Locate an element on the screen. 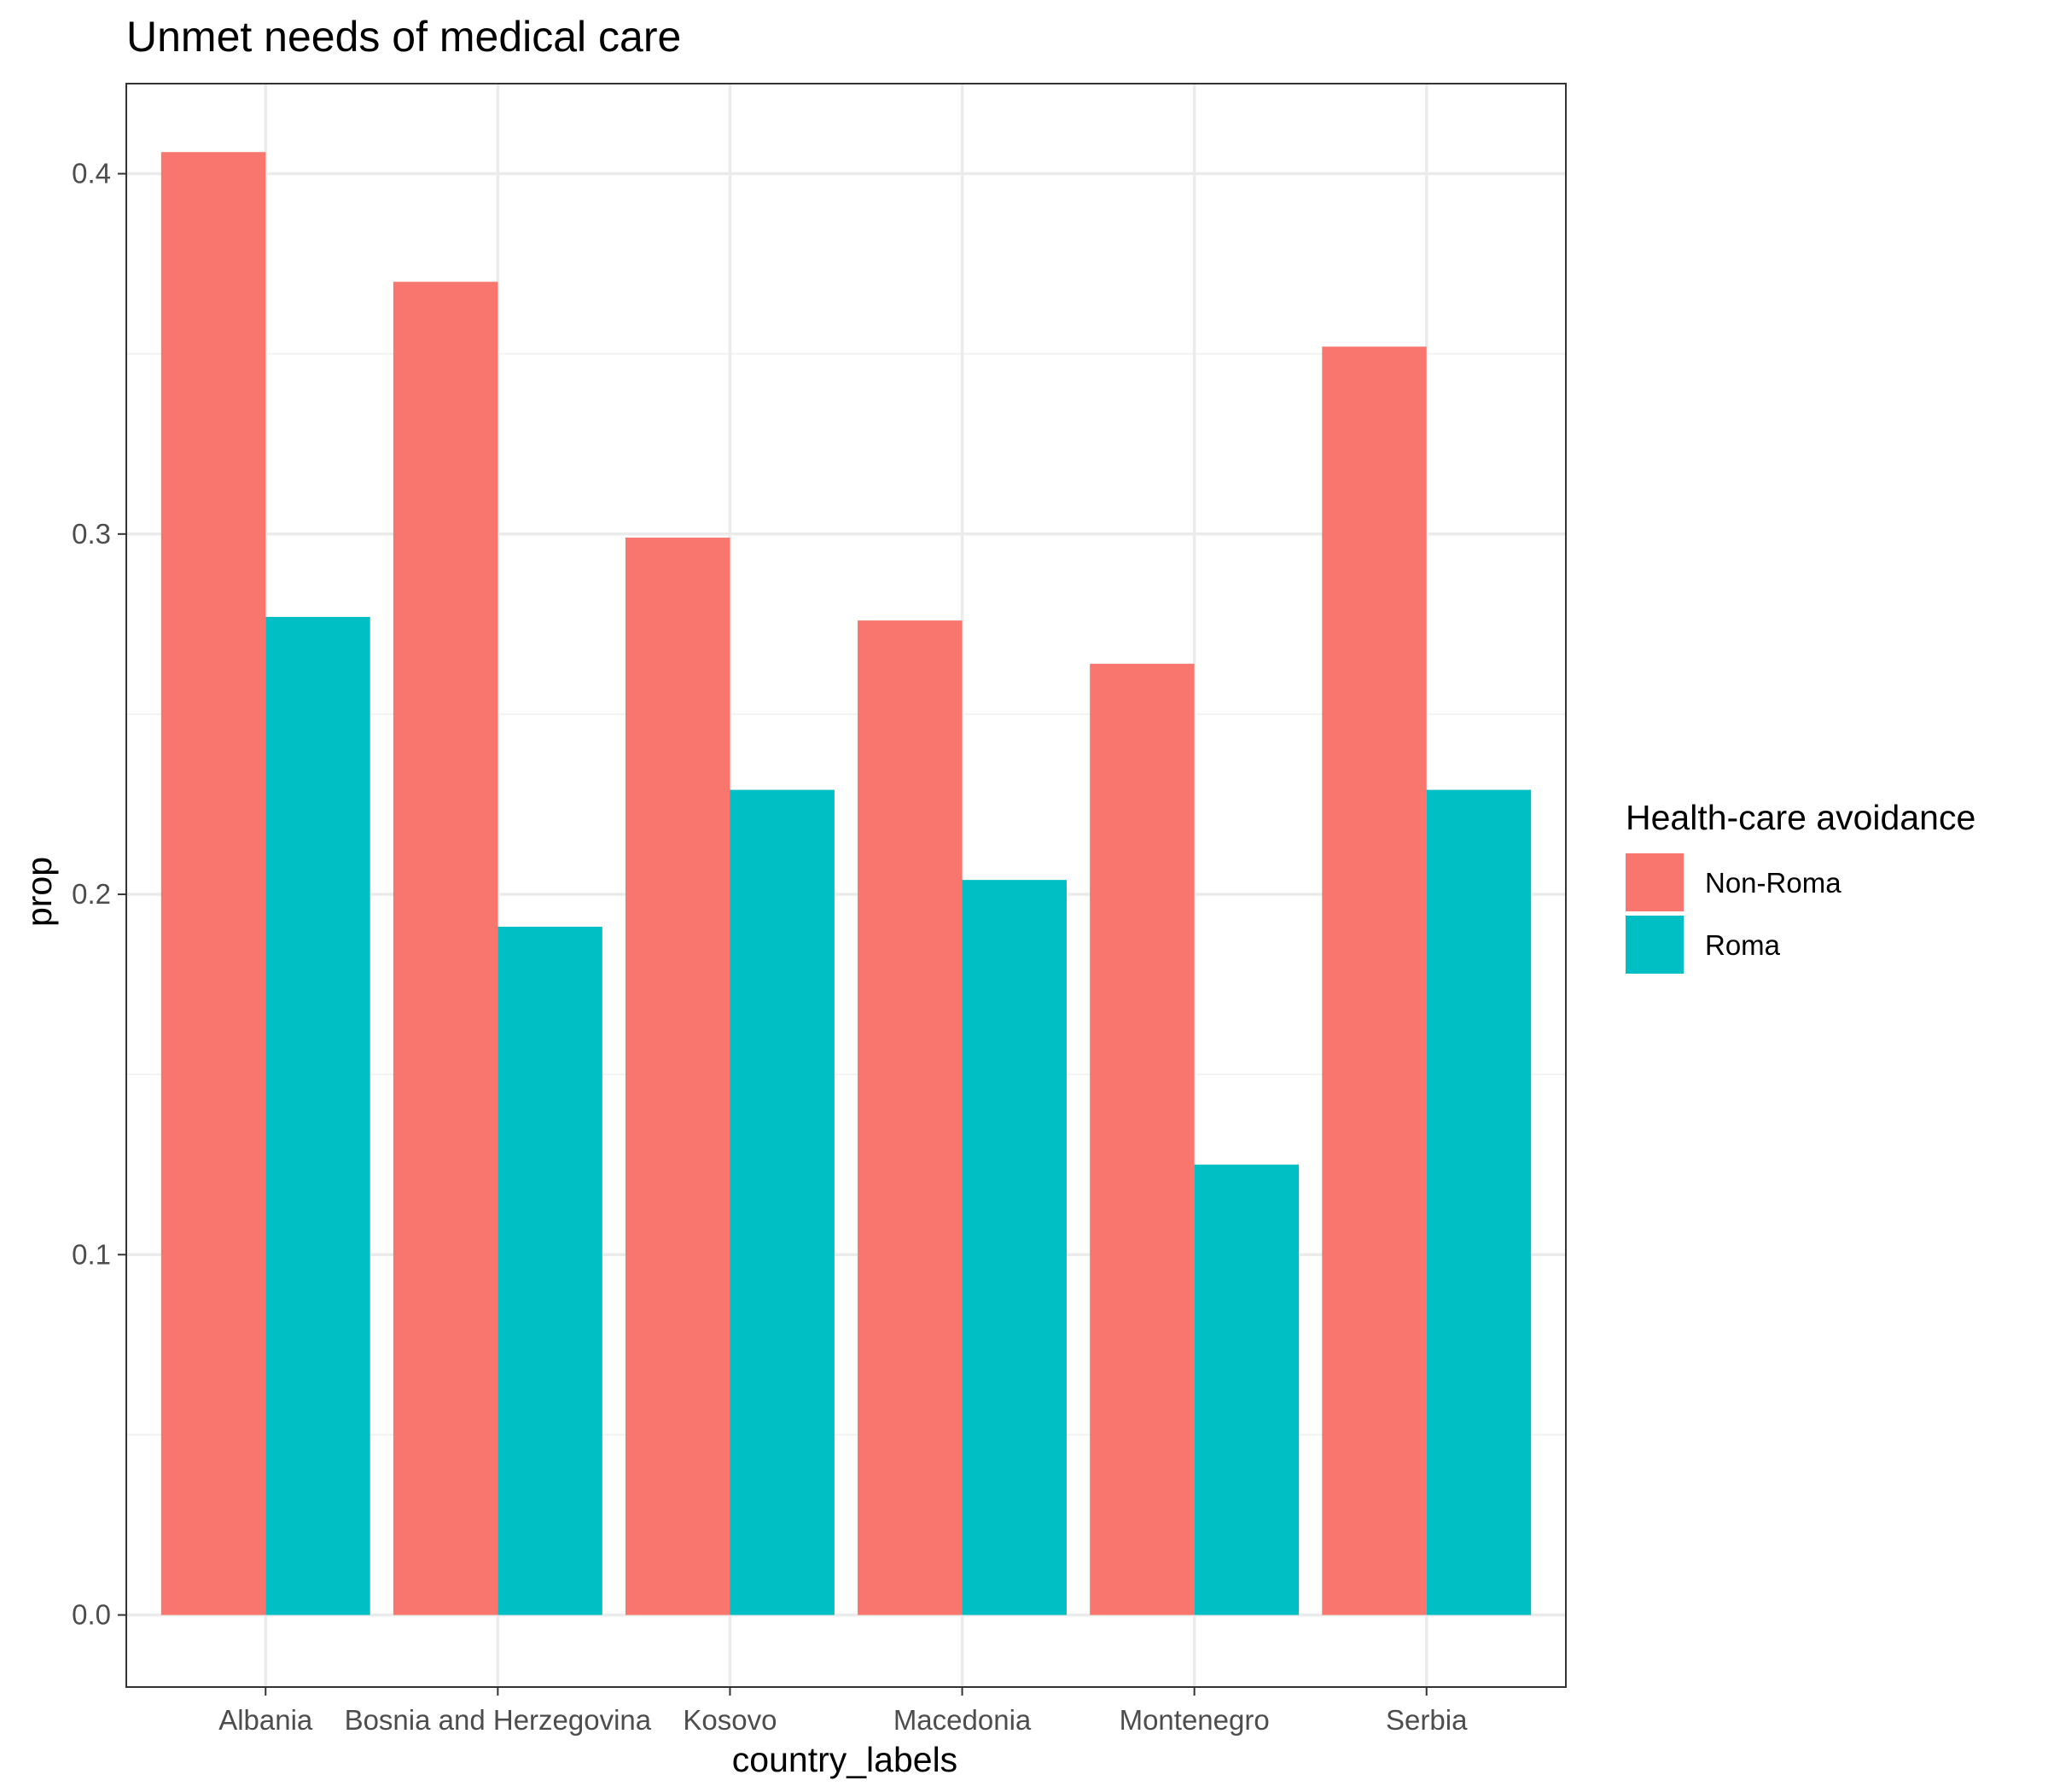 The width and height of the screenshot is (2048, 1792). bar-non-roma-macedonia is located at coordinates (911, 1117).